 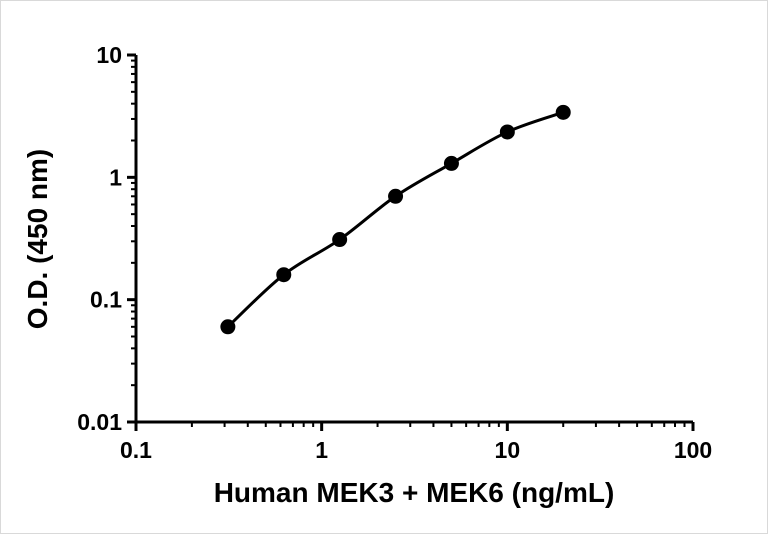 I want to click on y-tick-label: 1, so click(x=115, y=177).